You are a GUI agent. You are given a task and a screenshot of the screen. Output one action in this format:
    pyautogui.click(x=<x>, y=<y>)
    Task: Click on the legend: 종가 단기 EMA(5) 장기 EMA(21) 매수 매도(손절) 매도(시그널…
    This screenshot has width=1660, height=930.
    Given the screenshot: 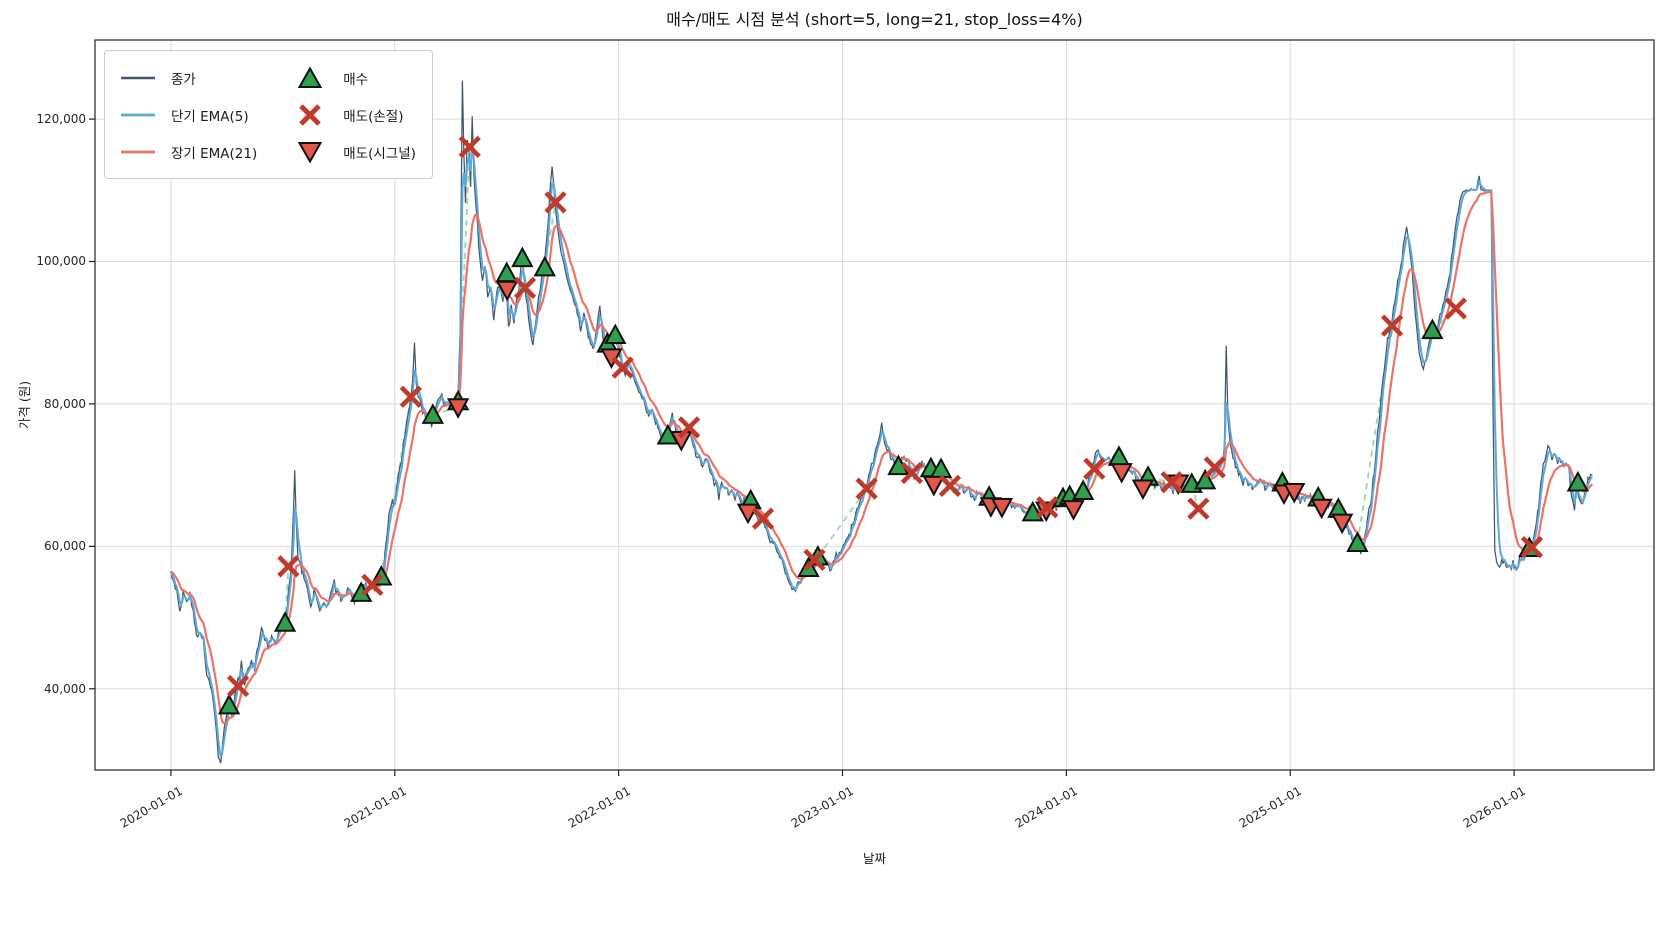 What is the action you would take?
    pyautogui.click(x=268, y=114)
    